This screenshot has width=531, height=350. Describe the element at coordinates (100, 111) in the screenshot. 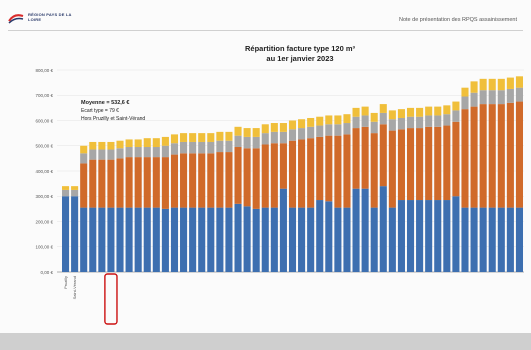

I see `annotation-std-dev: Ecart type = 79 €` at that location.